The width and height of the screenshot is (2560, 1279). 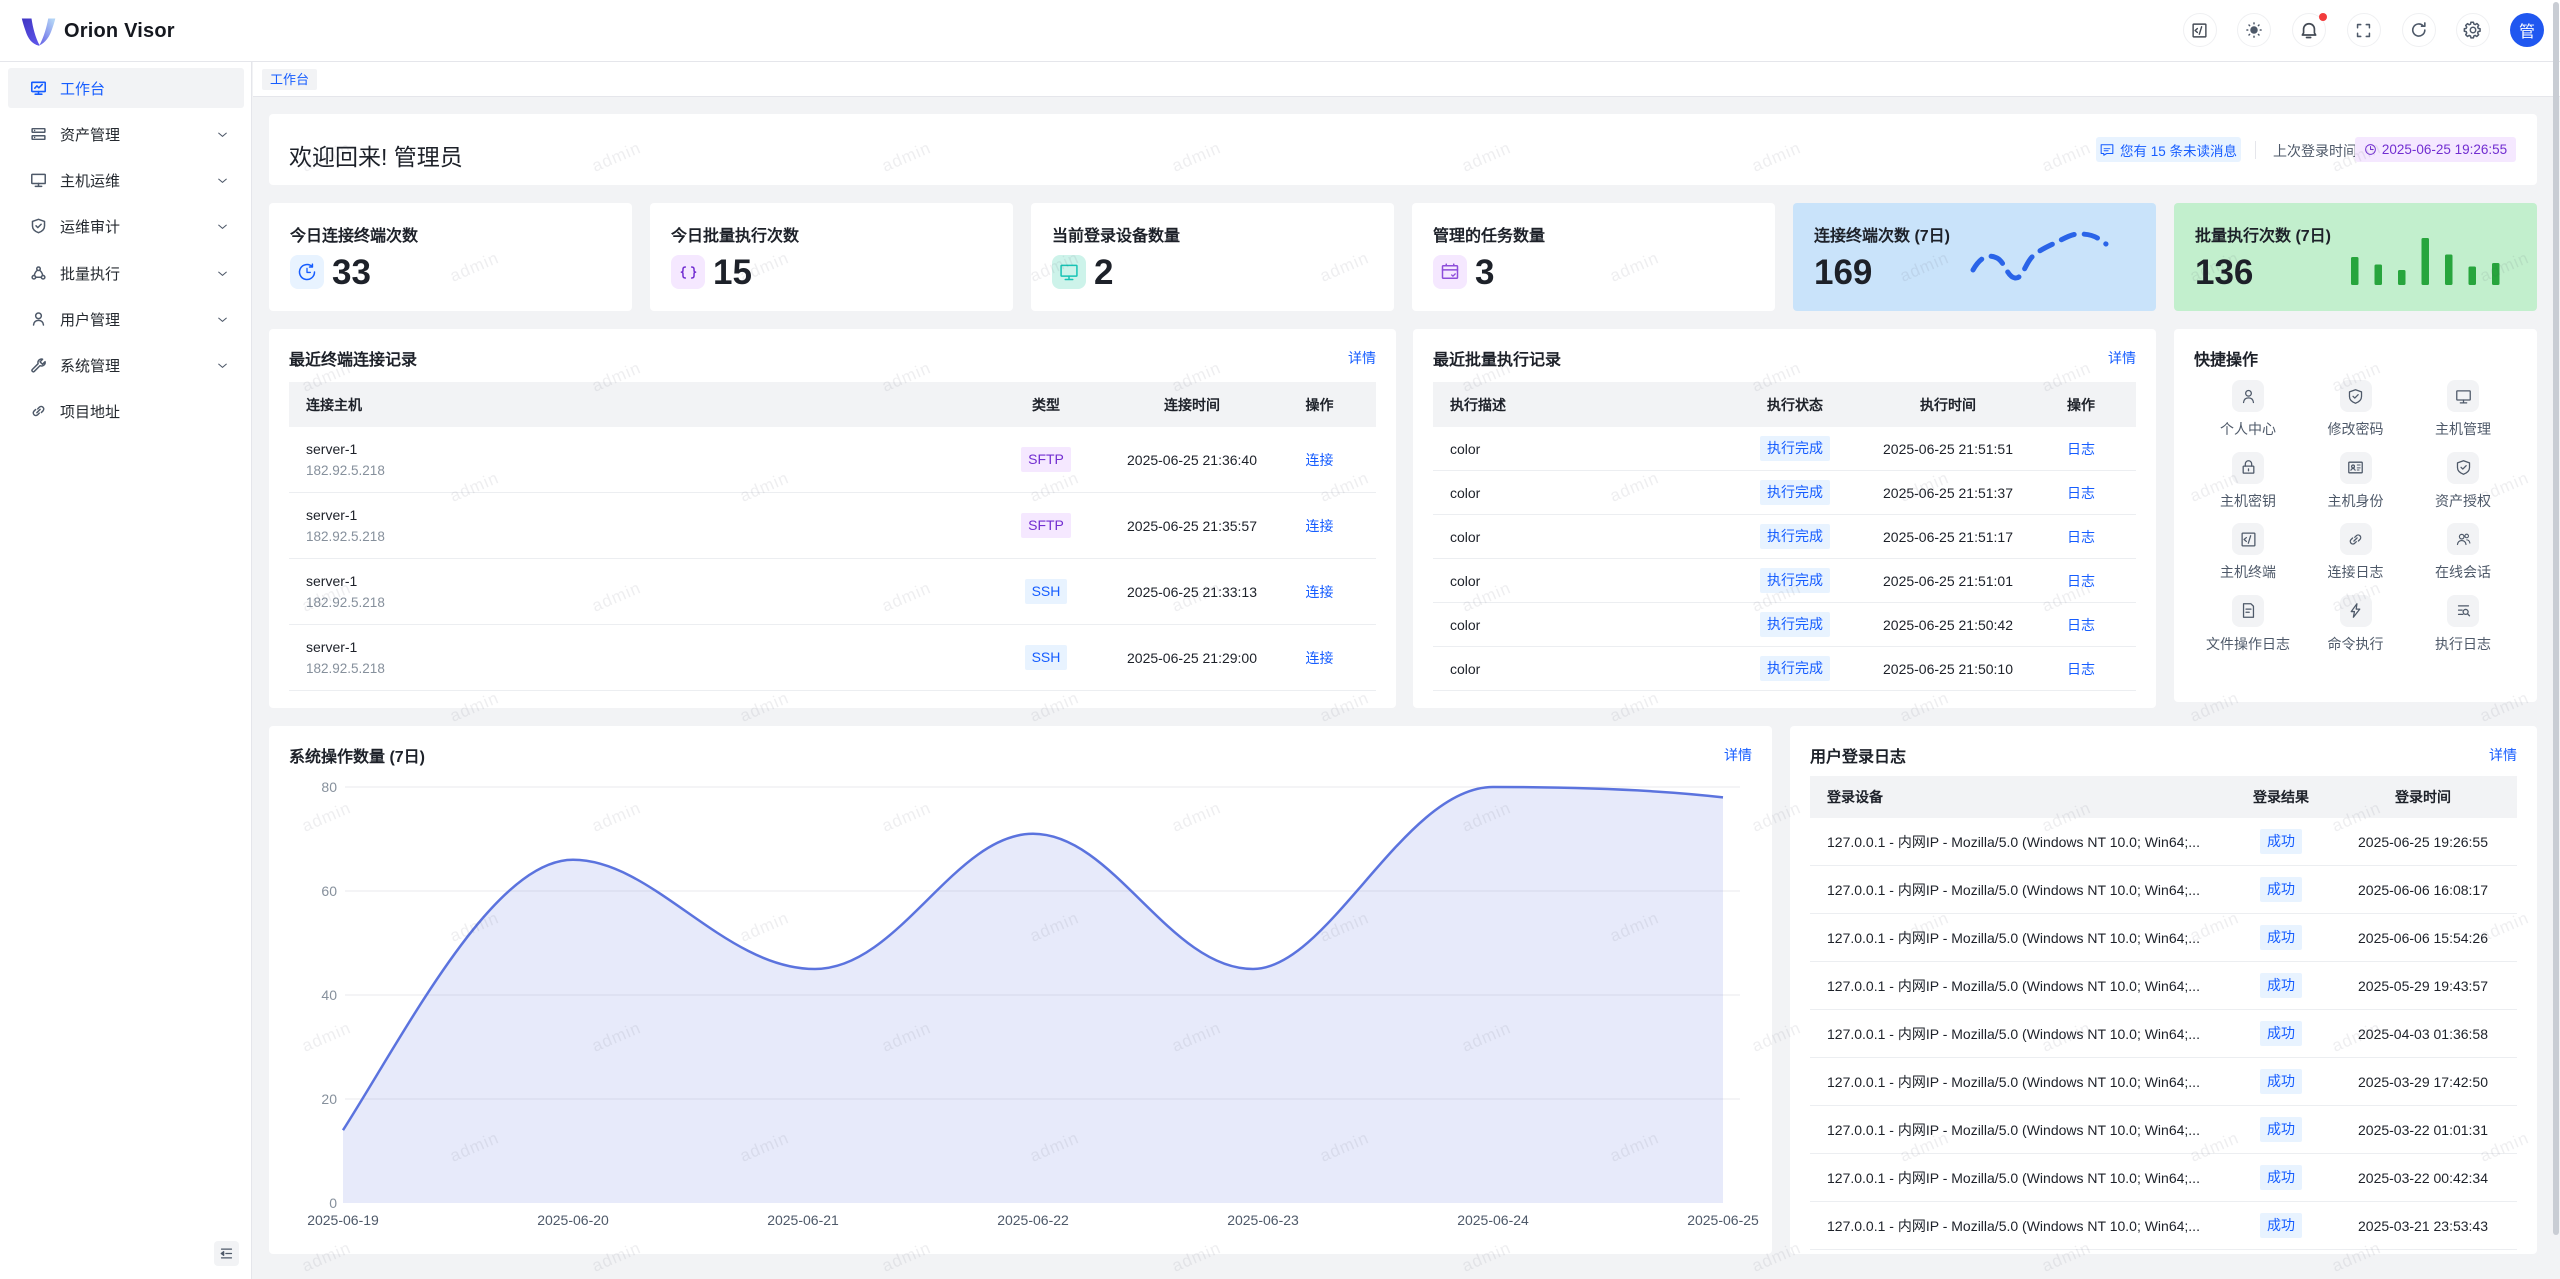 What do you see at coordinates (1723, 1220) in the screenshot?
I see `svg-text: 2025-06-25` at bounding box center [1723, 1220].